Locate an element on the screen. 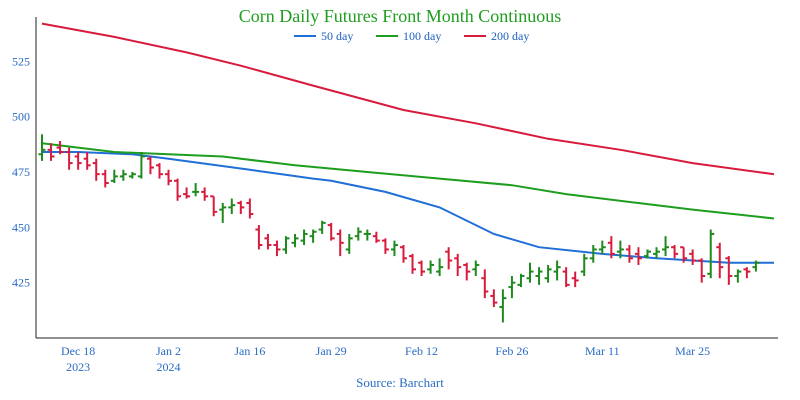 The height and width of the screenshot is (400, 800). x-tick-year-label: 2024 is located at coordinates (169, 367).